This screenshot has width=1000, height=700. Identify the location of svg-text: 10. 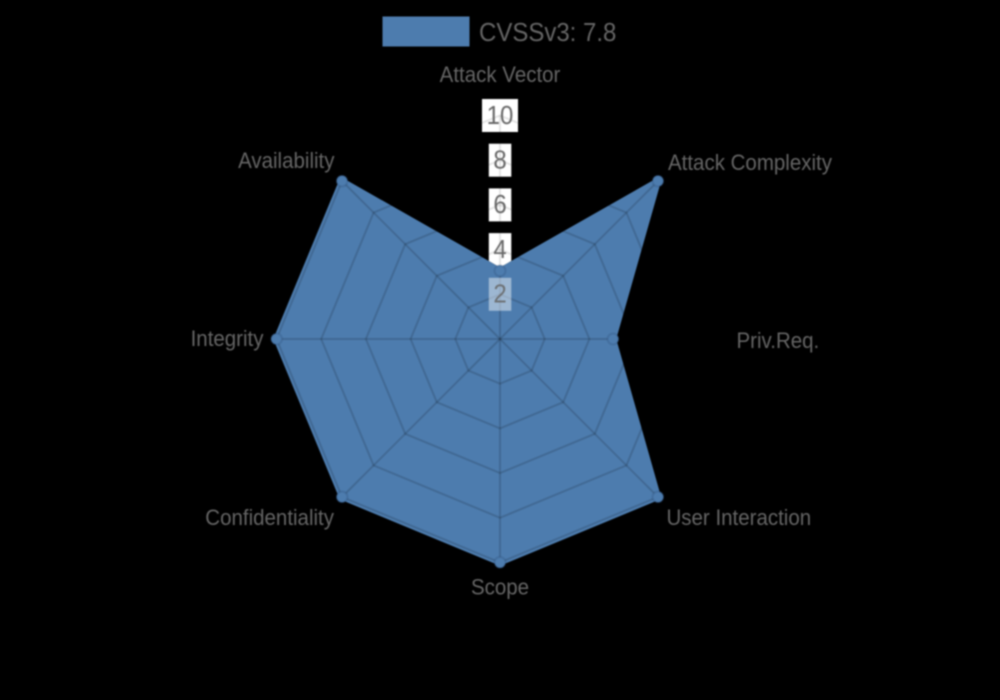
(500, 116).